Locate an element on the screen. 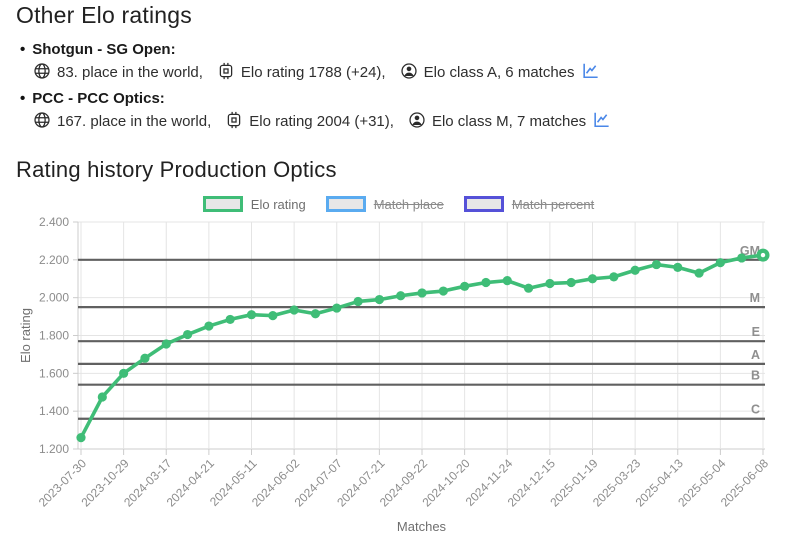  y-tick-label: 1.400 is located at coordinates (54, 411).